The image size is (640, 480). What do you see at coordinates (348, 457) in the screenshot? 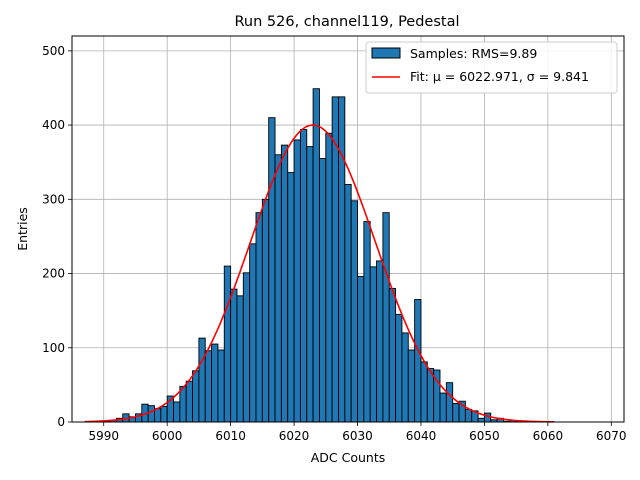
I see `x-axis-label: ADC Counts` at bounding box center [348, 457].